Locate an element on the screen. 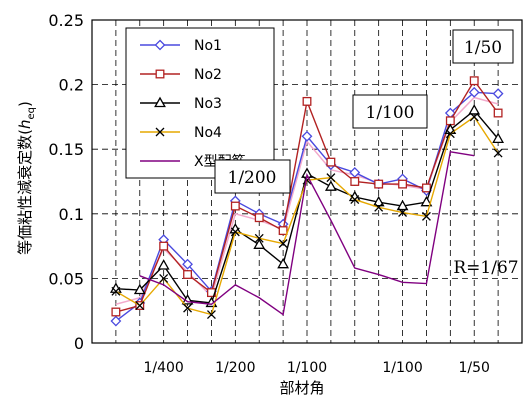  x-tick-label-0: 1/400 is located at coordinates (163, 368).